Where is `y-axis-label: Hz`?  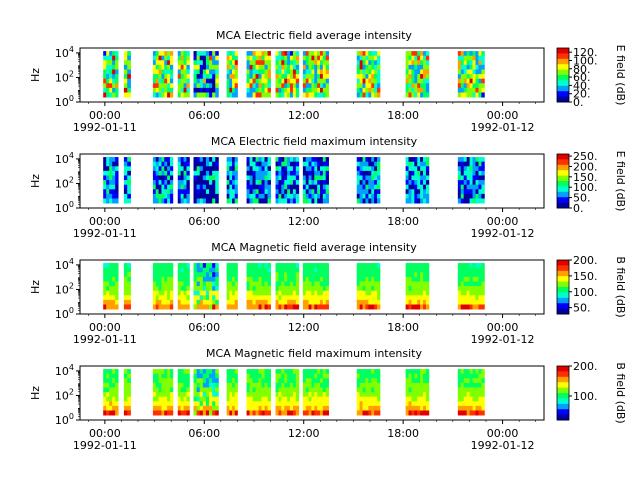
y-axis-label: Hz is located at coordinates (35, 287).